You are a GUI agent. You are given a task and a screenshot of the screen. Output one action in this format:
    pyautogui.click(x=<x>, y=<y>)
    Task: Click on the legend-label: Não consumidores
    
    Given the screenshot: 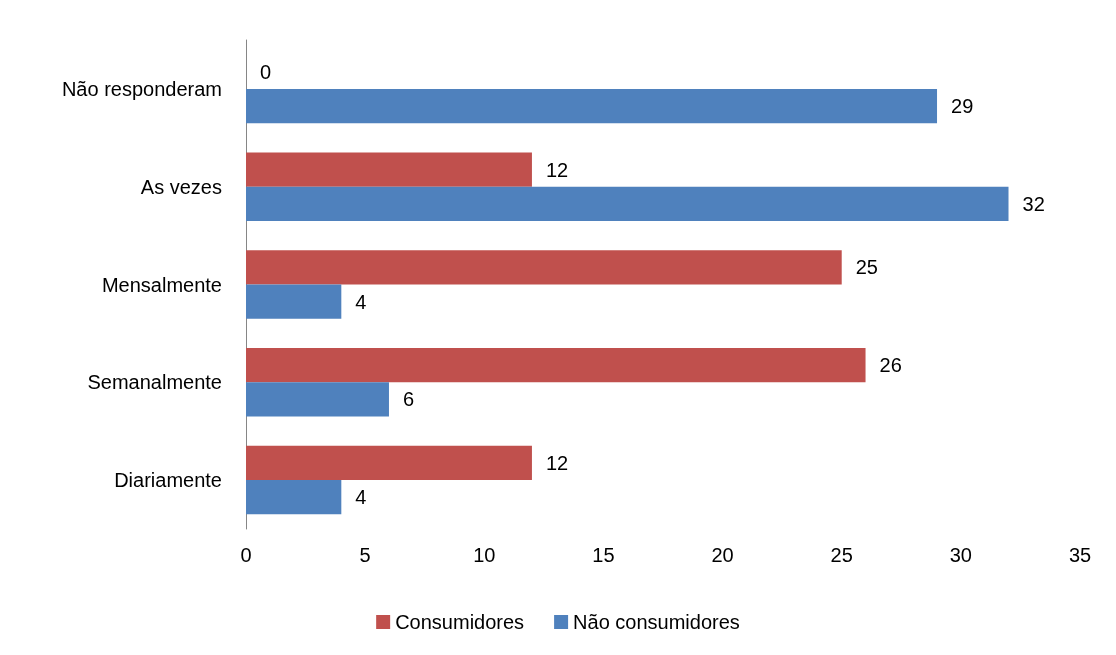 What is the action you would take?
    pyautogui.click(x=656, y=622)
    